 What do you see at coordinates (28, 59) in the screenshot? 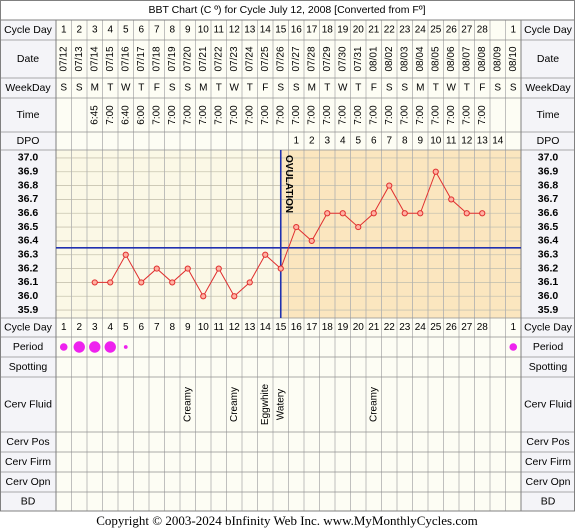
I see `row-label: Date` at bounding box center [28, 59].